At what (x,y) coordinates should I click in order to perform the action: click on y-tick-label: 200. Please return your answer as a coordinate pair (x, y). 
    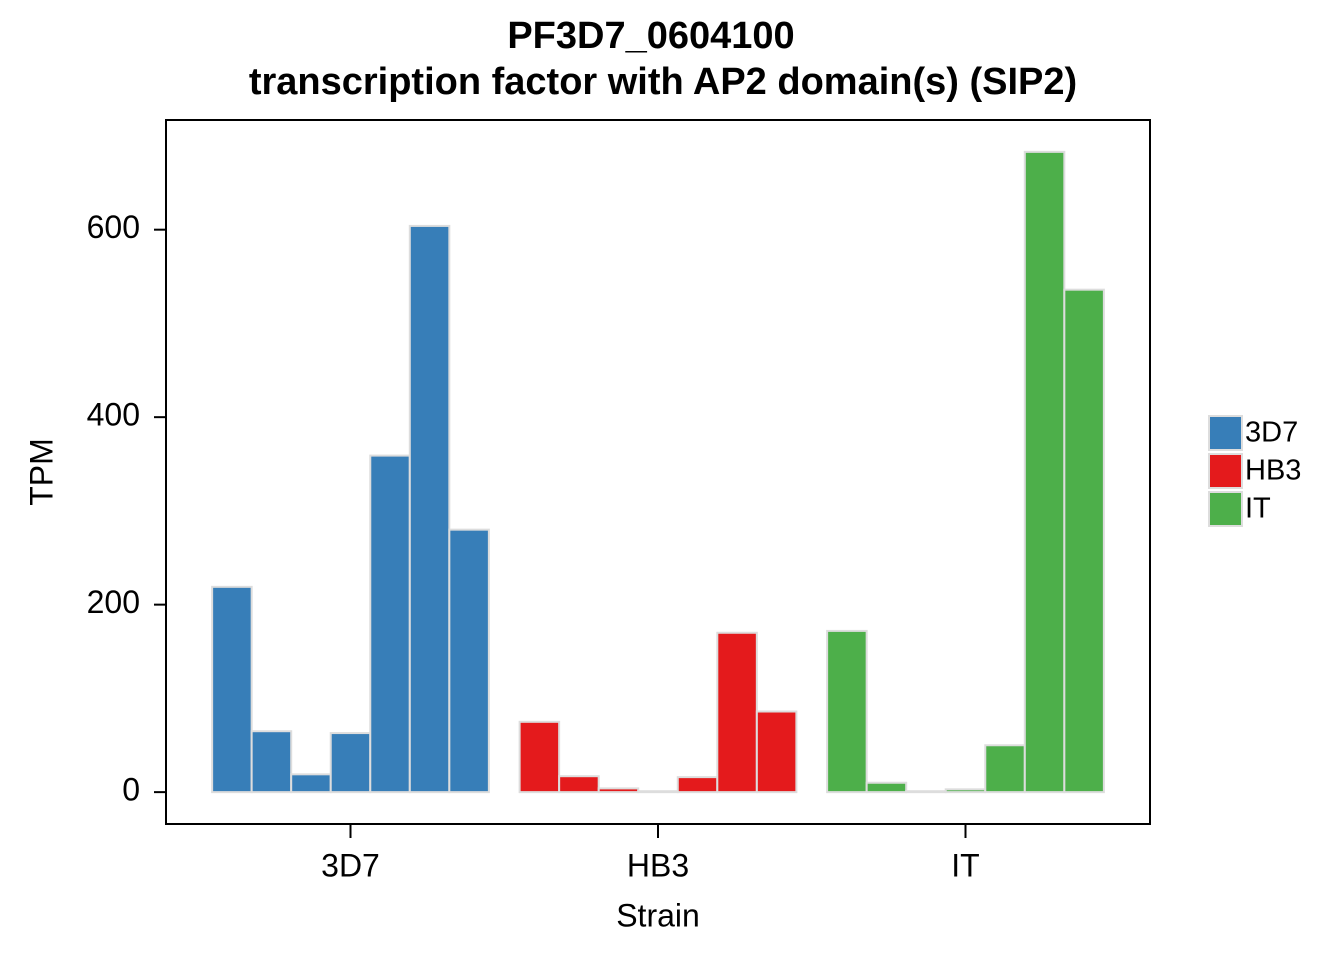
    Looking at the image, I should click on (113, 602).